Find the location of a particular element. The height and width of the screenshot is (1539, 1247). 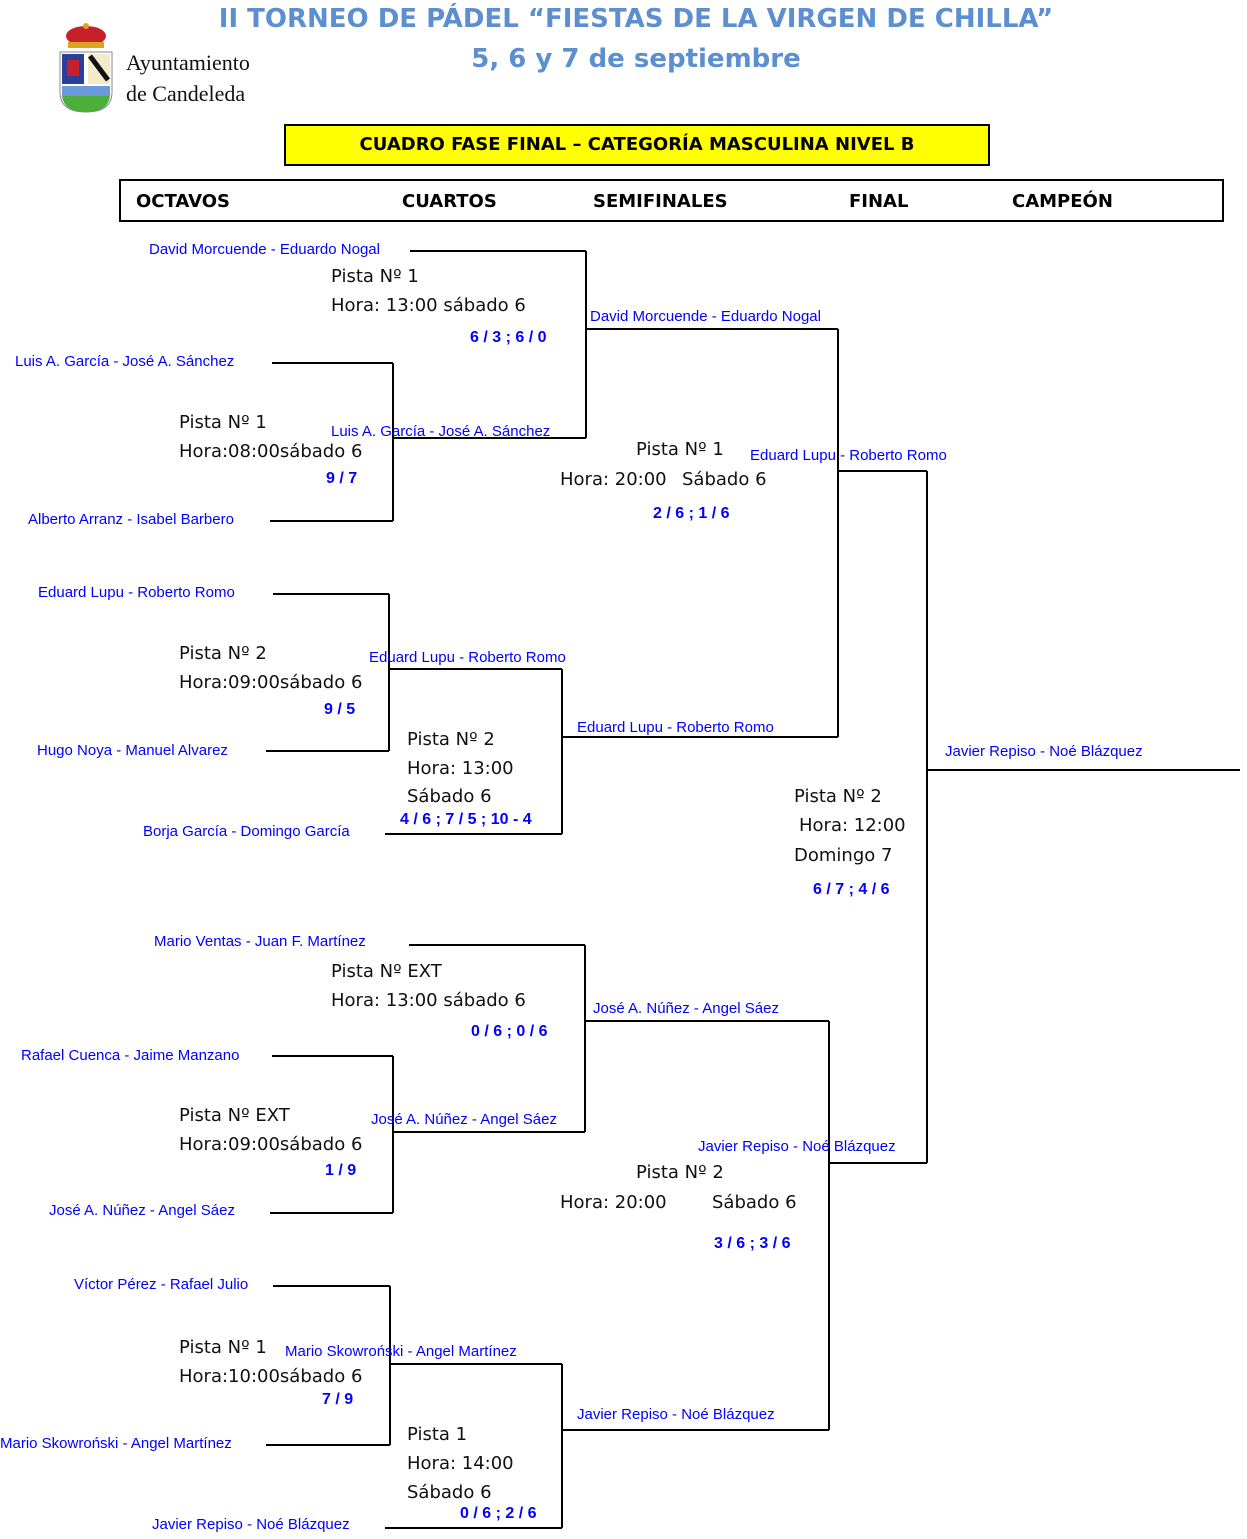

team-name: Luis A. García - José A. Sánchez is located at coordinates (125, 361).